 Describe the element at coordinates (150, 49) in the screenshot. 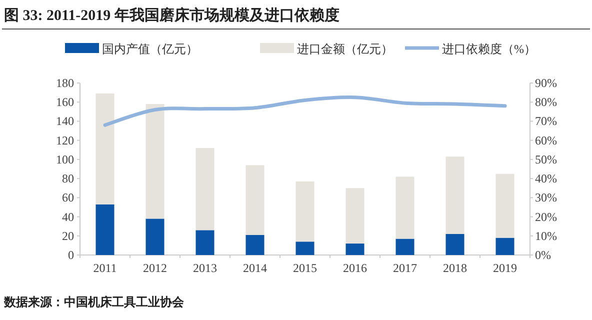

I see `legend-label: 国内产值（亿元）` at that location.